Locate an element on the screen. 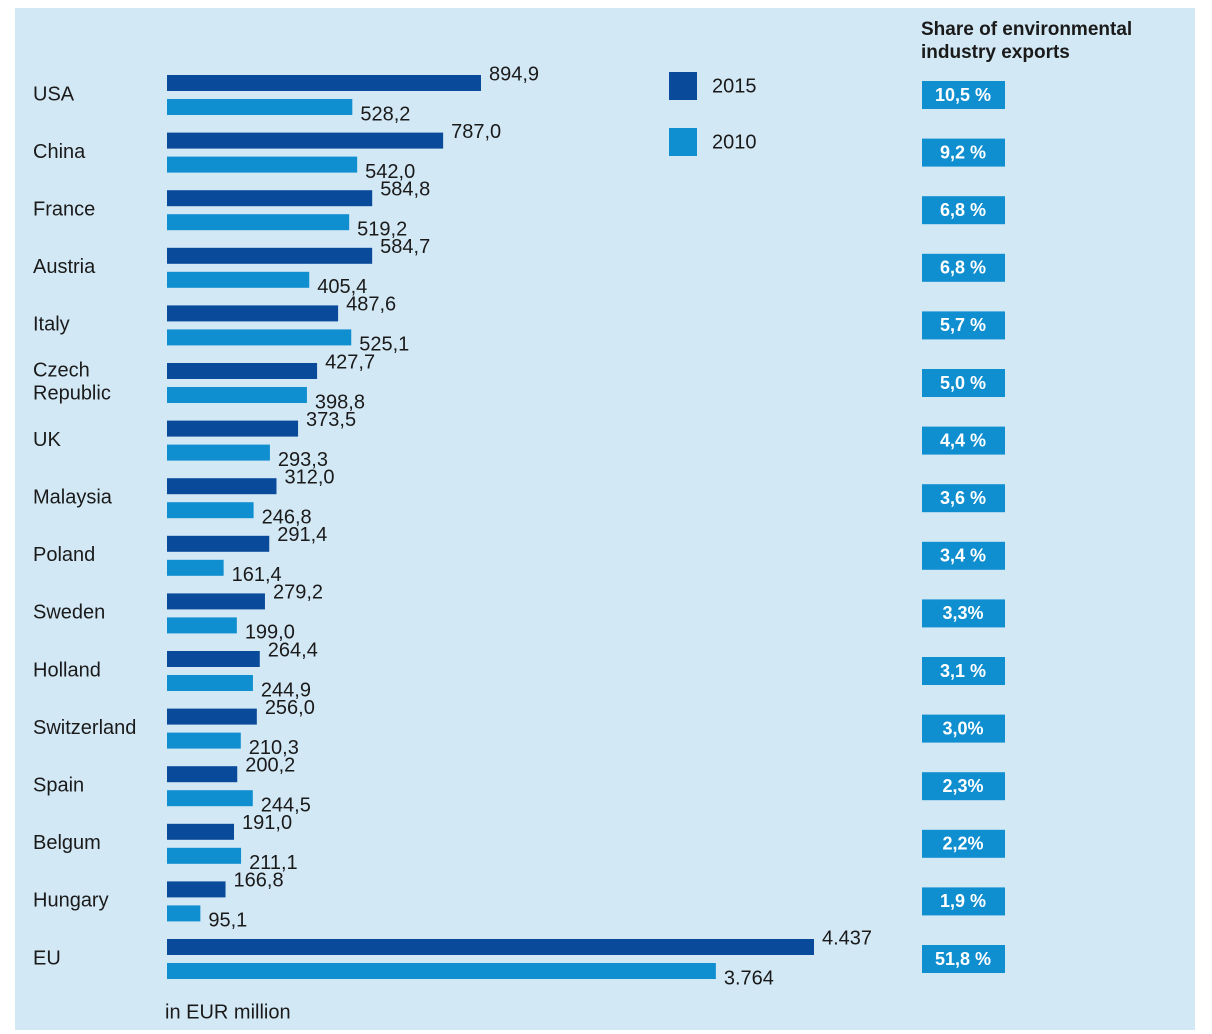 The height and width of the screenshot is (1034, 1212). category-label: Czech Republic is located at coordinates (72, 382).